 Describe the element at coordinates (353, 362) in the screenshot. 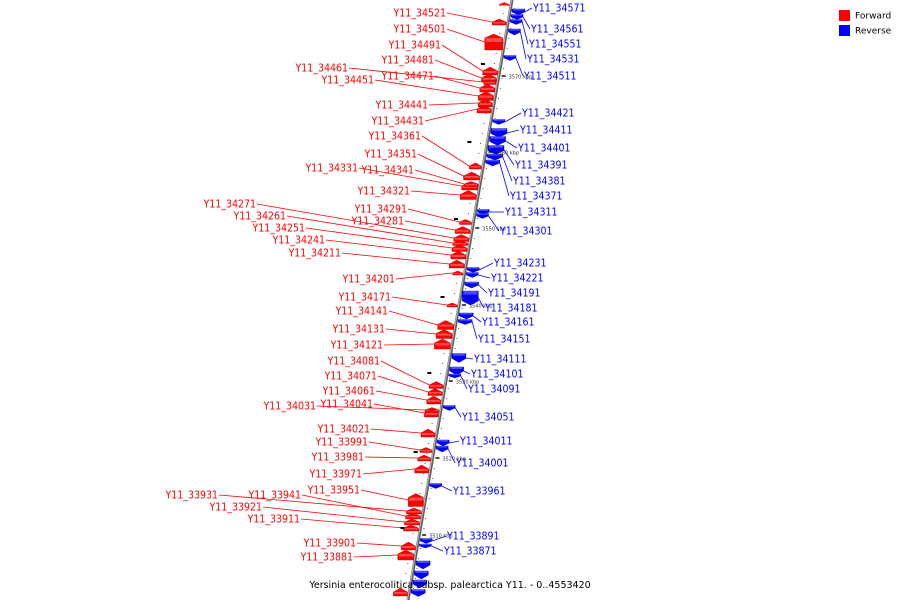

I see `forward-gene-label: Y11_34081` at that location.